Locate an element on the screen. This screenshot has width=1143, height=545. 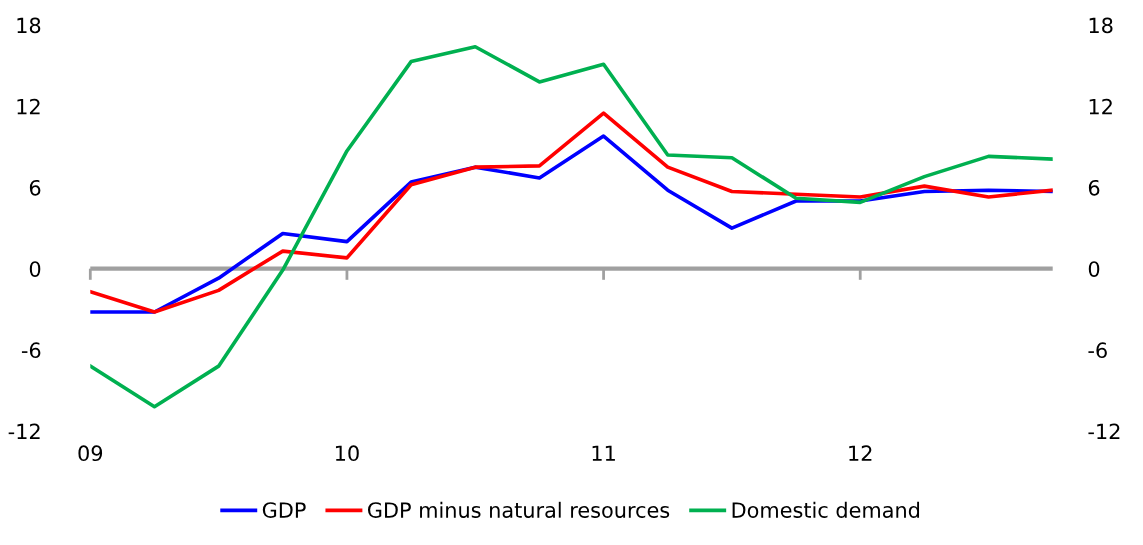
x-tick-label: 11 is located at coordinates (603, 453).